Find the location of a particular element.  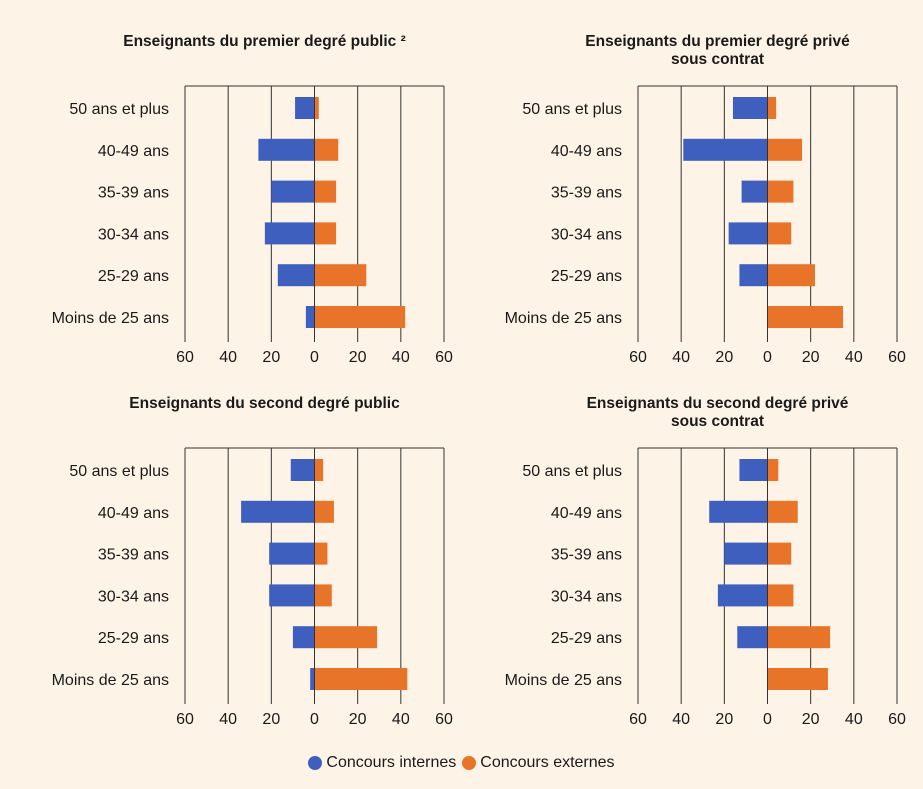

legend: Concours internes Concours externes is located at coordinates (461, 763).